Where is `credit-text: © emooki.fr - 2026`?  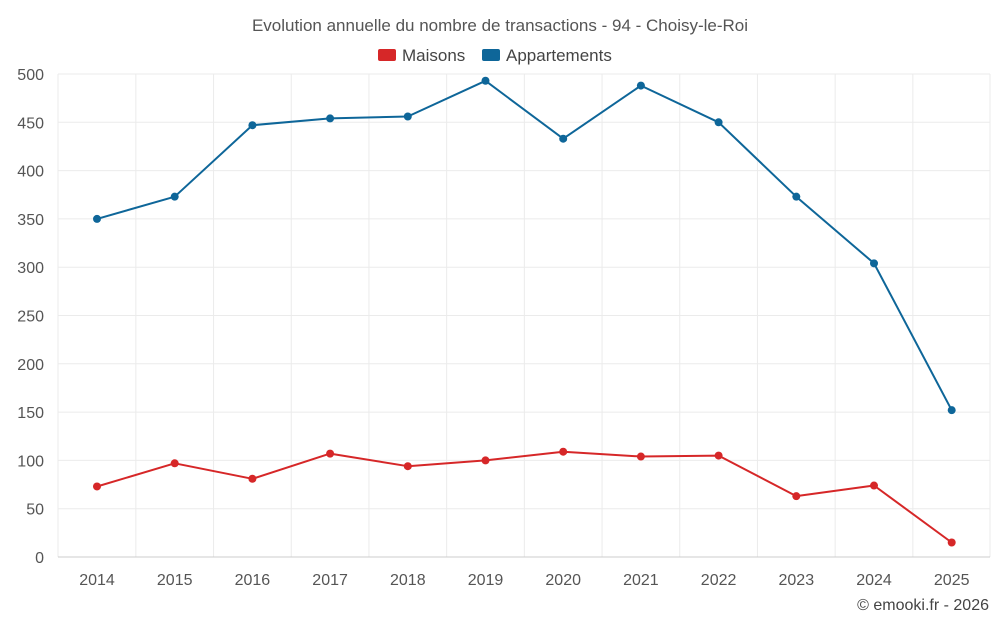
credit-text: © emooki.fr - 2026 is located at coordinates (923, 605).